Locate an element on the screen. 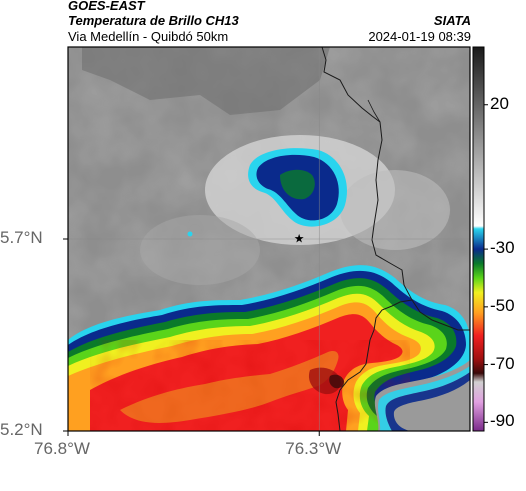 This screenshot has height=491, width=526. convective-darkred is located at coordinates (324, 381).